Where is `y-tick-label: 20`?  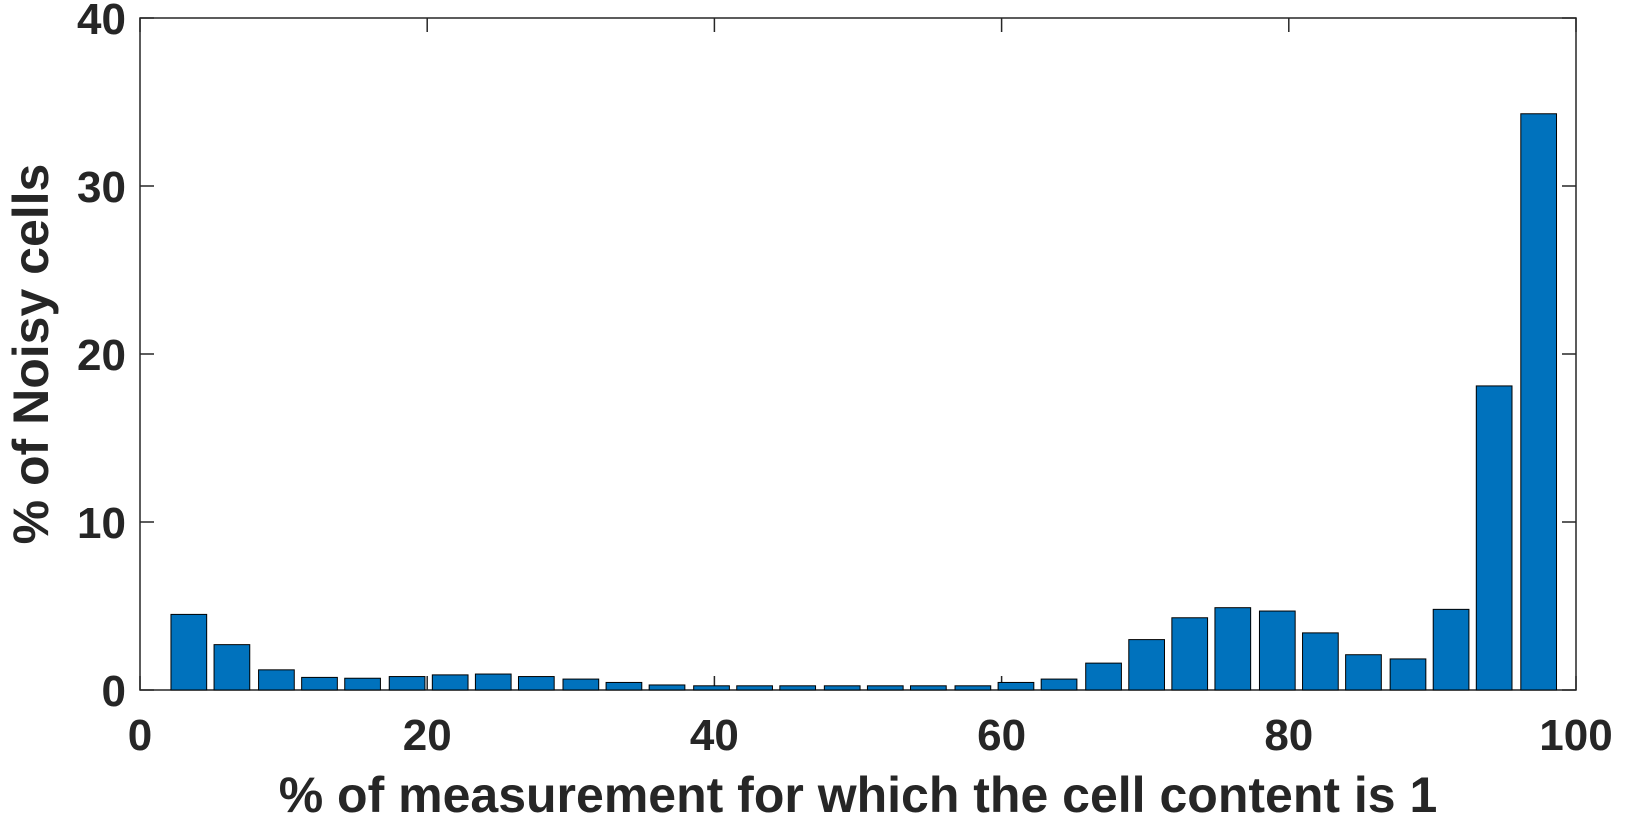
y-tick-label: 20 is located at coordinates (101, 355).